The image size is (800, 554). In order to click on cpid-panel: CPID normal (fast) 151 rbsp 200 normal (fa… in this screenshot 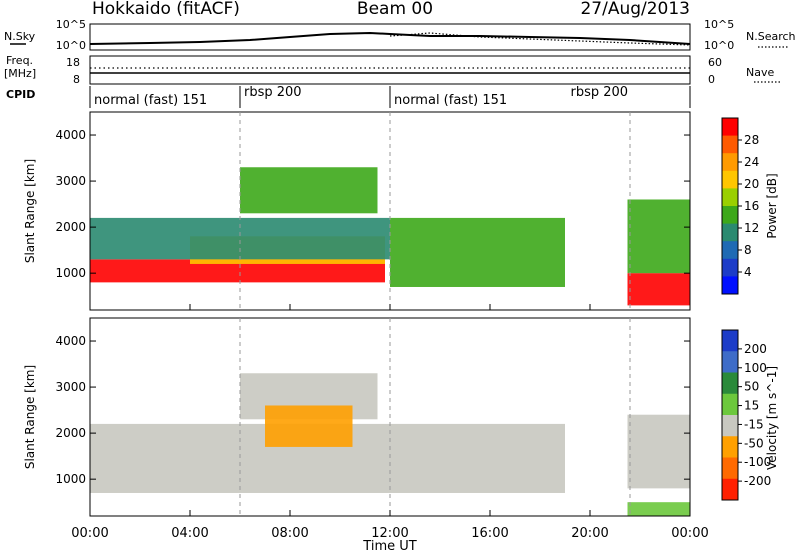, I will do `click(348, 96)`.